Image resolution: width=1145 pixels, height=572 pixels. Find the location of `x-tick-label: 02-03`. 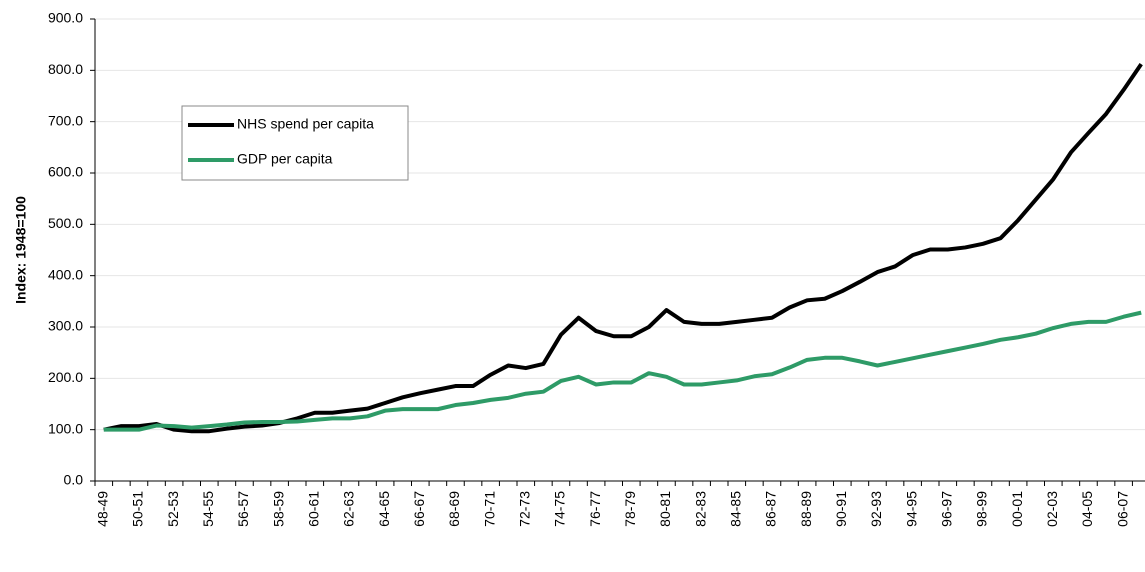

x-tick-label: 02-03 is located at coordinates (1052, 509).